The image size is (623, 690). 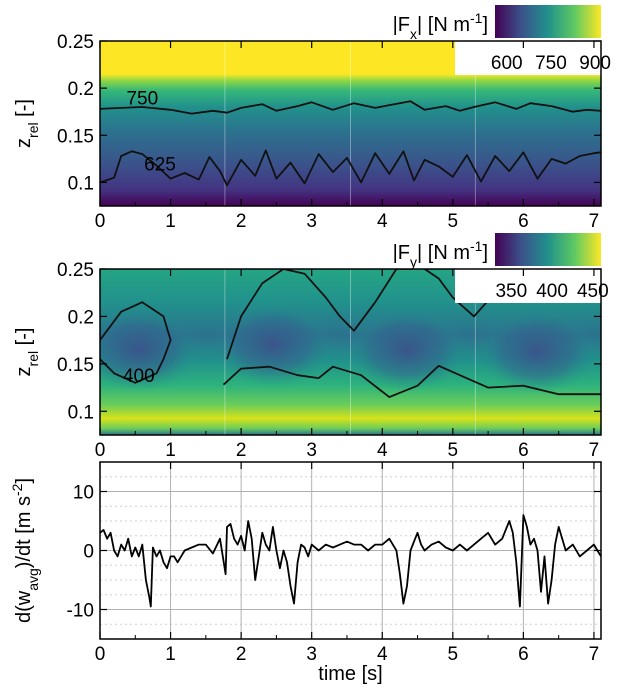 What do you see at coordinates (142, 99) in the screenshot?
I see `contour-label: 750` at bounding box center [142, 99].